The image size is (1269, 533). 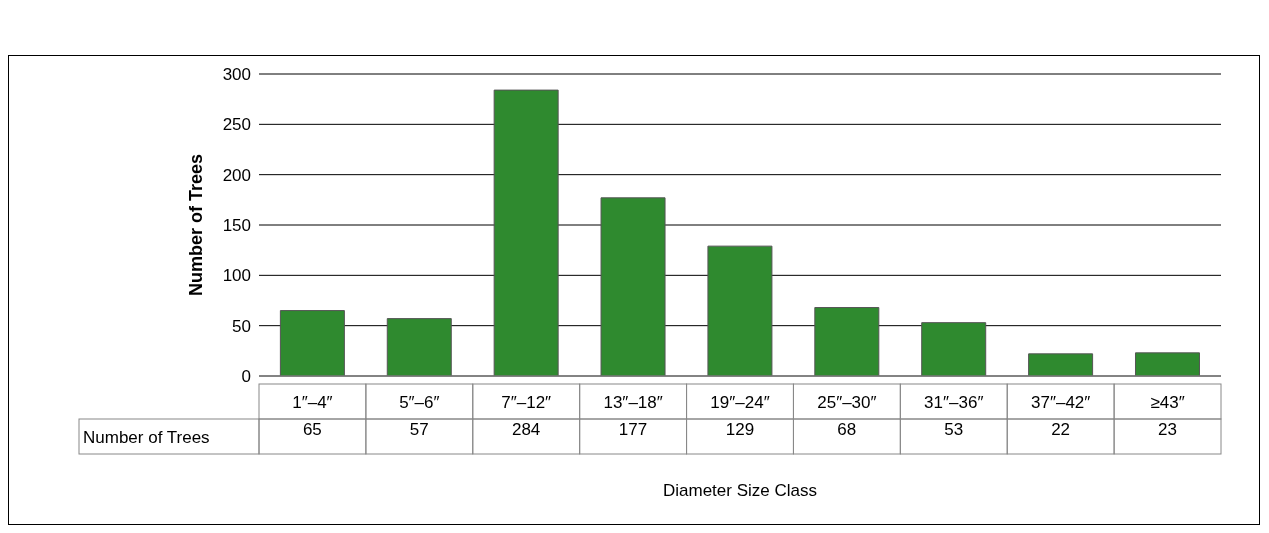 What do you see at coordinates (236, 75) in the screenshot?
I see `y-tick-label: 300` at bounding box center [236, 75].